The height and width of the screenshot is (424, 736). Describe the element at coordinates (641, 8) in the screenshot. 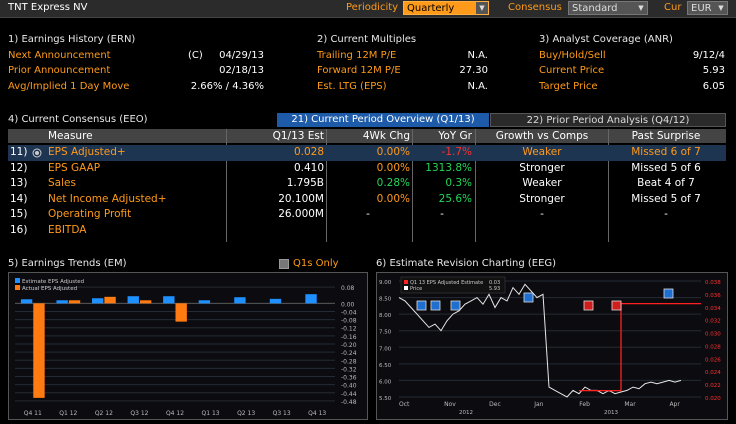

I see `chevron-down-icon: ▼` at that location.